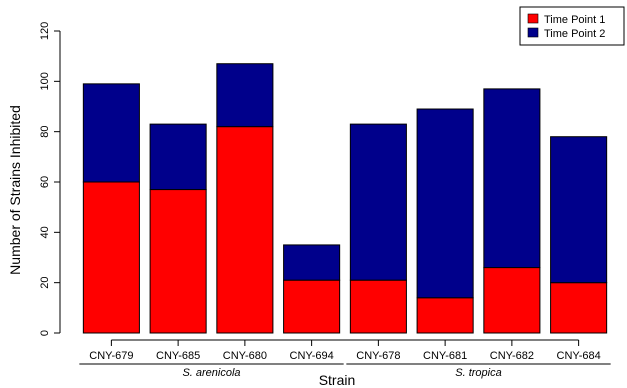 This screenshot has height=388, width=627. Describe the element at coordinates (178, 356) in the screenshot. I see `x-tick-label: CNY-685` at that location.